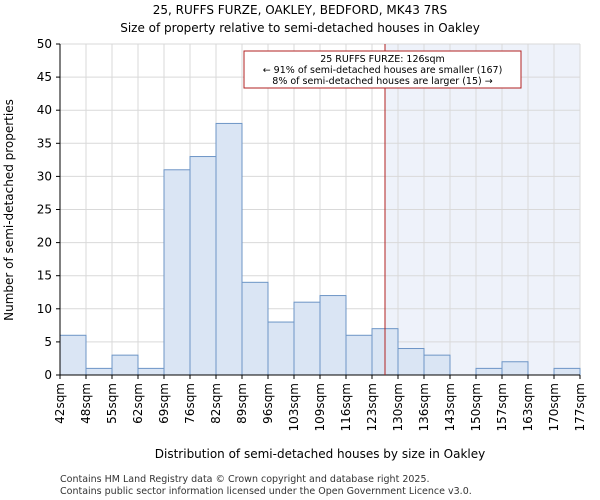 The width and height of the screenshot is (600, 500). Describe the element at coordinates (554, 407) in the screenshot. I see `x-tick-label-19: 170sqm` at that location.